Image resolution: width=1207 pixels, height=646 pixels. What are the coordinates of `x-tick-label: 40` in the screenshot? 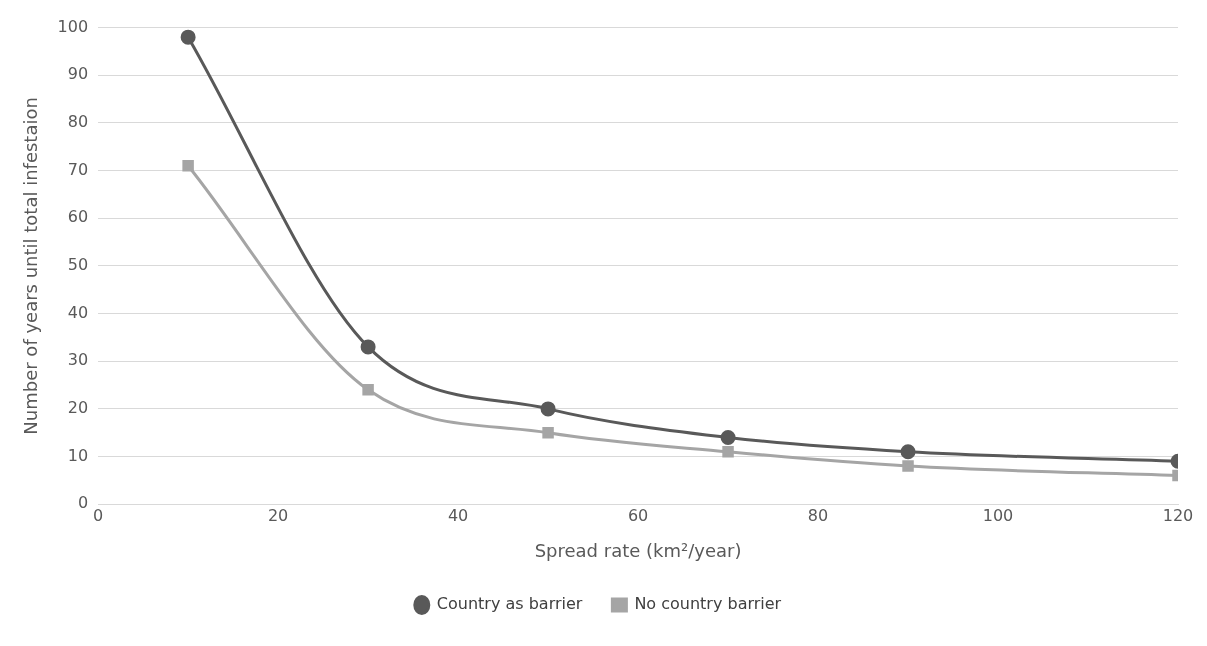 It's located at (458, 515).